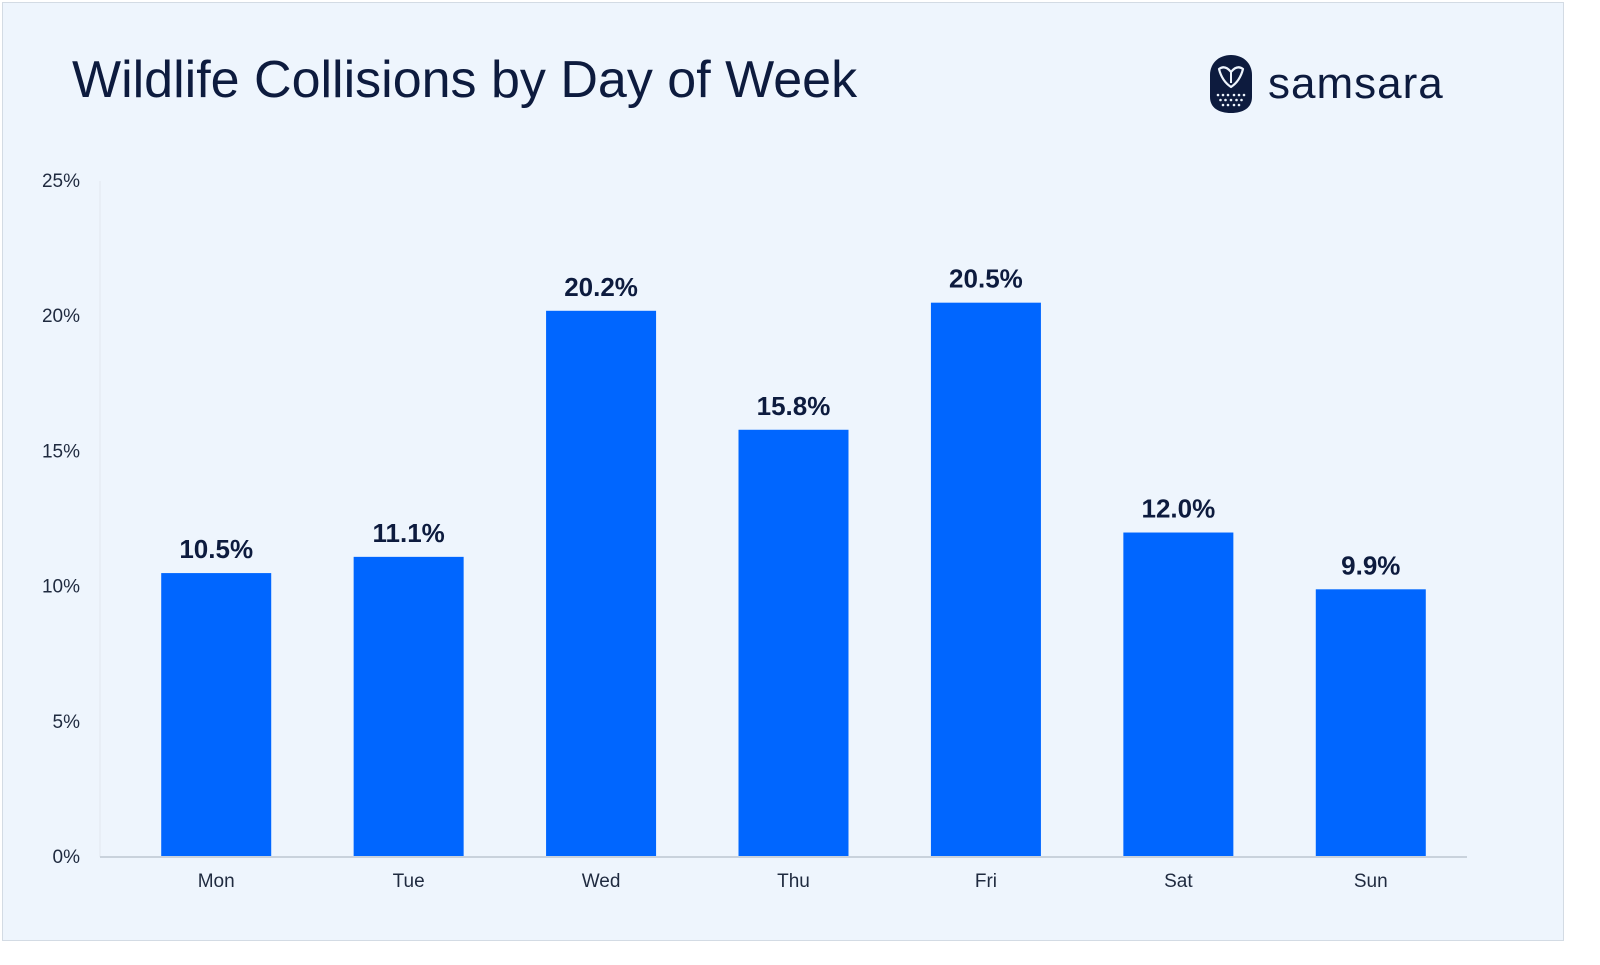 This screenshot has width=1600, height=965. What do you see at coordinates (465, 80) in the screenshot?
I see `chart-title: Wildlife Collisions by Day of Week` at bounding box center [465, 80].